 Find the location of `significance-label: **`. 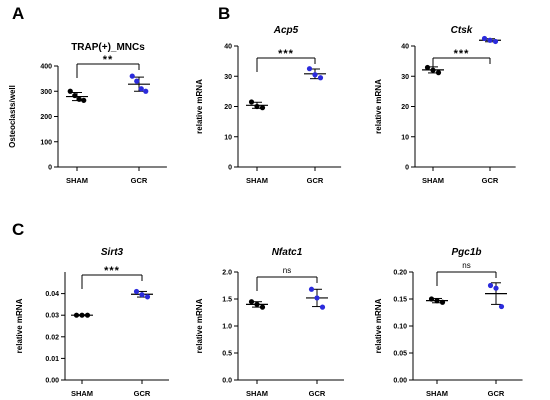

significance-label: ** is located at coordinates (108, 60).